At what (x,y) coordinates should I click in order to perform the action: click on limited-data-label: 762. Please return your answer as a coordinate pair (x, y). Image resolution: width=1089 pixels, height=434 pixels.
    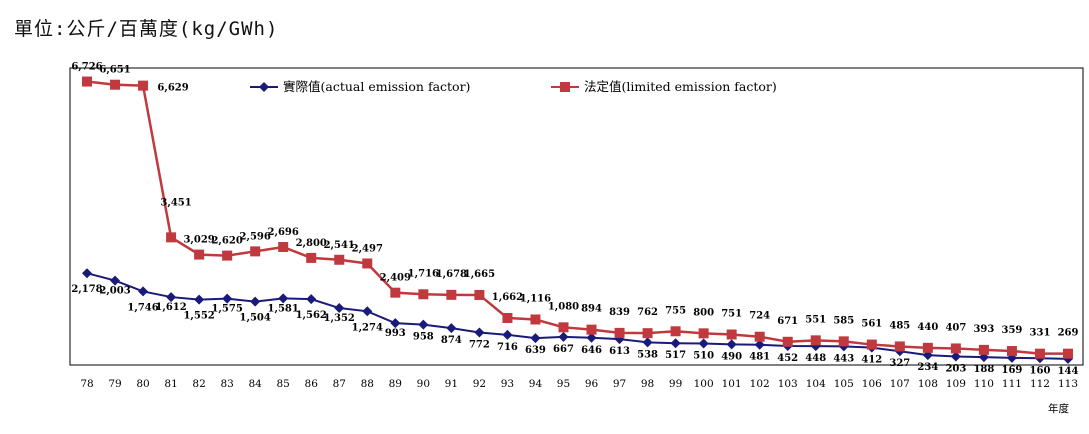
    Looking at the image, I should click on (647, 312).